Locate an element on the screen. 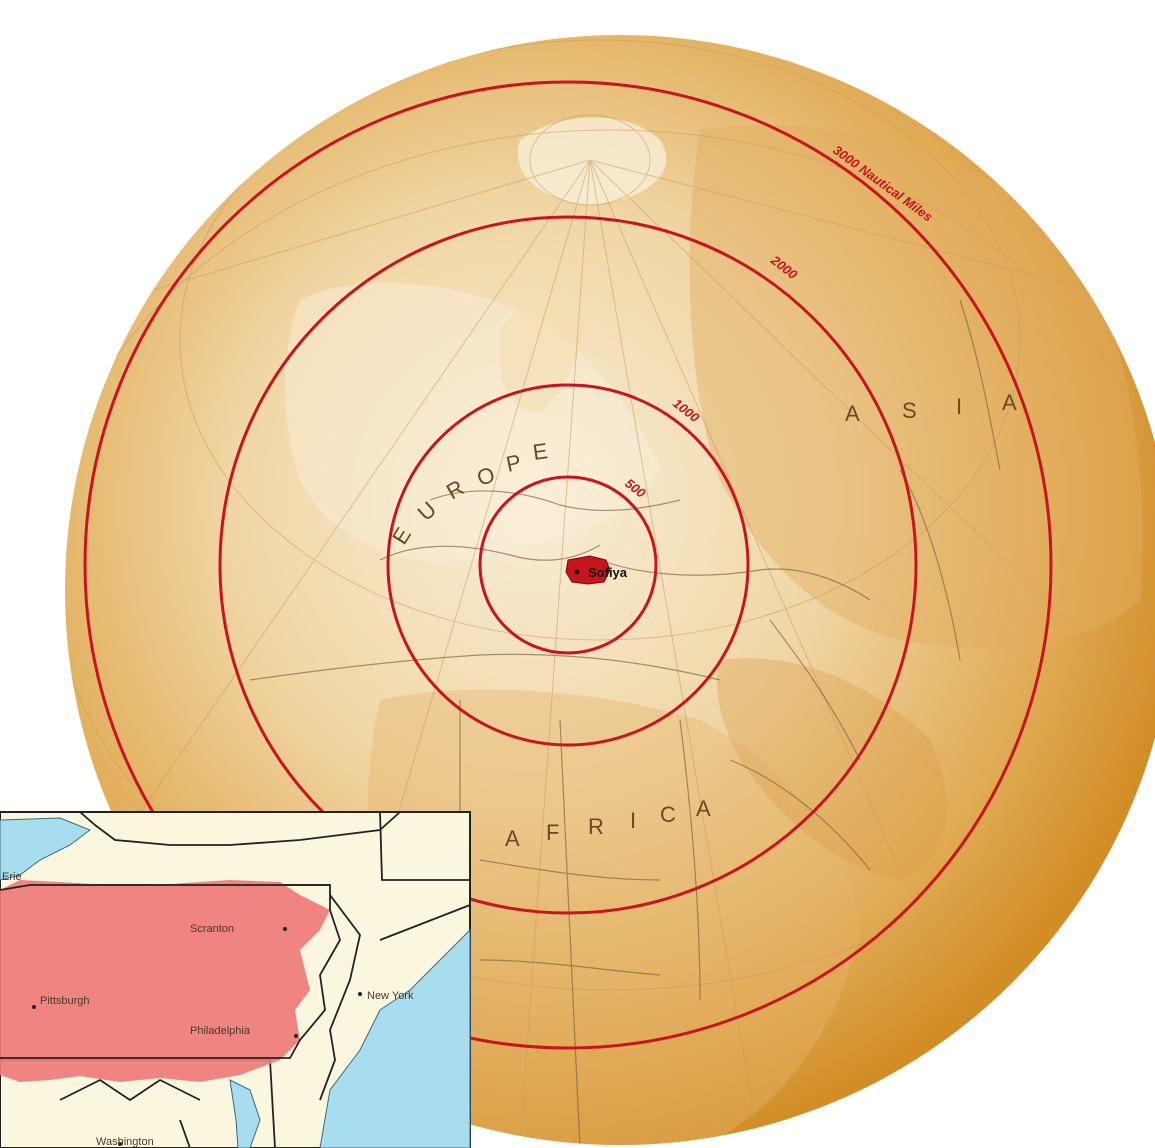 This screenshot has height=1148, width=1155. city-label-pittsburgh: Pittsburgh is located at coordinates (65, 1001).